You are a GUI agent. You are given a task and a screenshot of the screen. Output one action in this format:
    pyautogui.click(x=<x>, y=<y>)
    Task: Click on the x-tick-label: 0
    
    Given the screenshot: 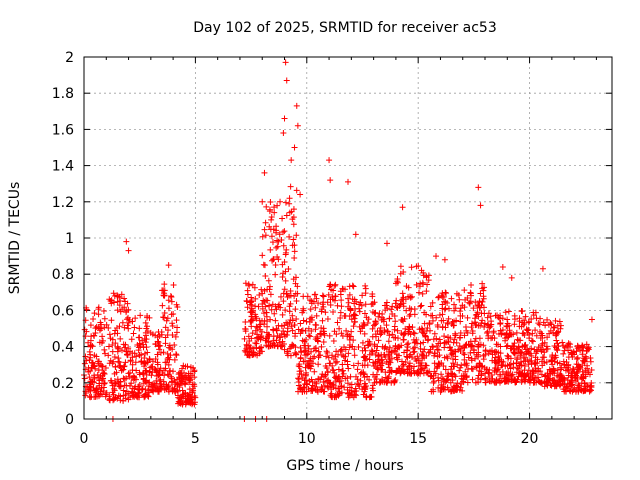 What is the action you would take?
    pyautogui.click(x=84, y=439)
    